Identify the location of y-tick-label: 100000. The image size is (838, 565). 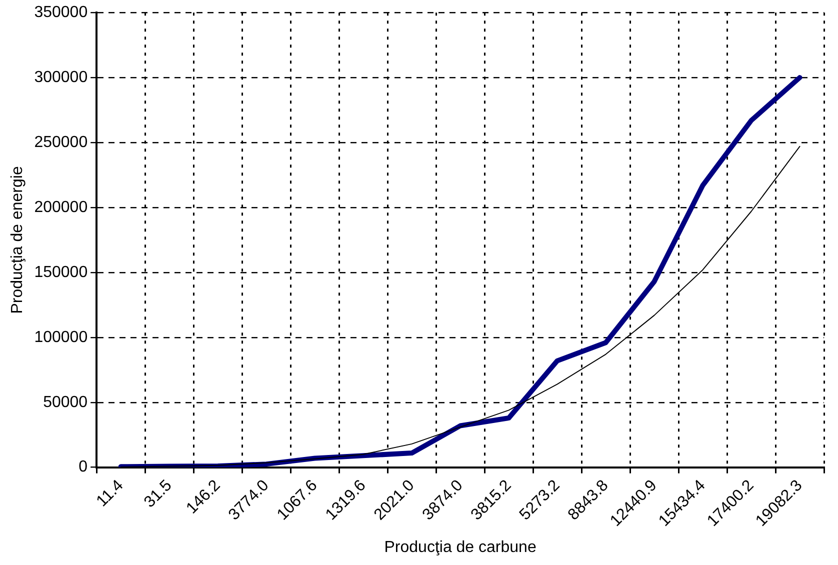
(61, 337).